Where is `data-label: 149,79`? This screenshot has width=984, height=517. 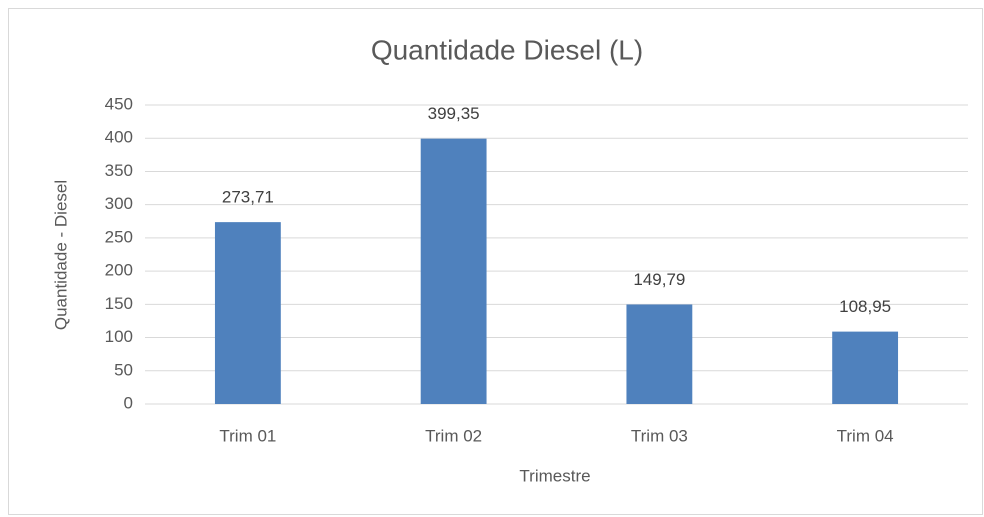
data-label: 149,79 is located at coordinates (659, 279).